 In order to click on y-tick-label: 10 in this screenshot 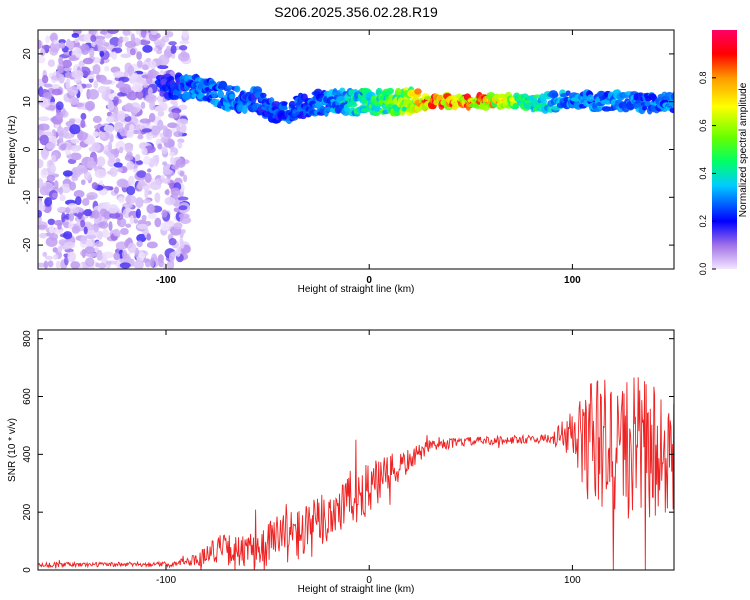, I will do `click(27, 102)`.